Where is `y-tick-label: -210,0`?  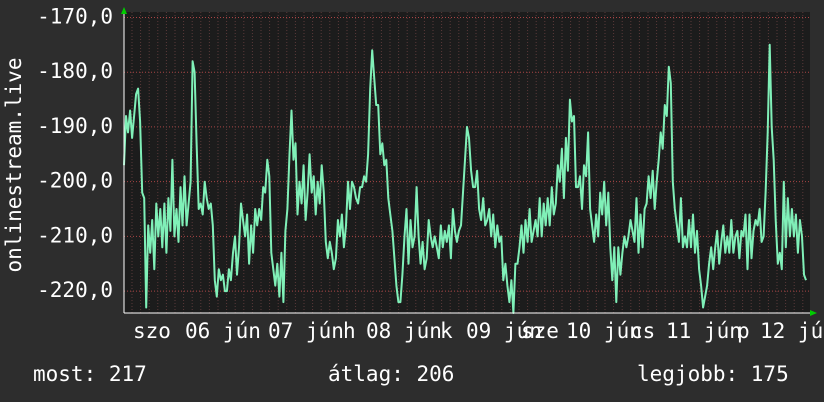
y-tick-label: -210,0 is located at coordinates (75, 235).